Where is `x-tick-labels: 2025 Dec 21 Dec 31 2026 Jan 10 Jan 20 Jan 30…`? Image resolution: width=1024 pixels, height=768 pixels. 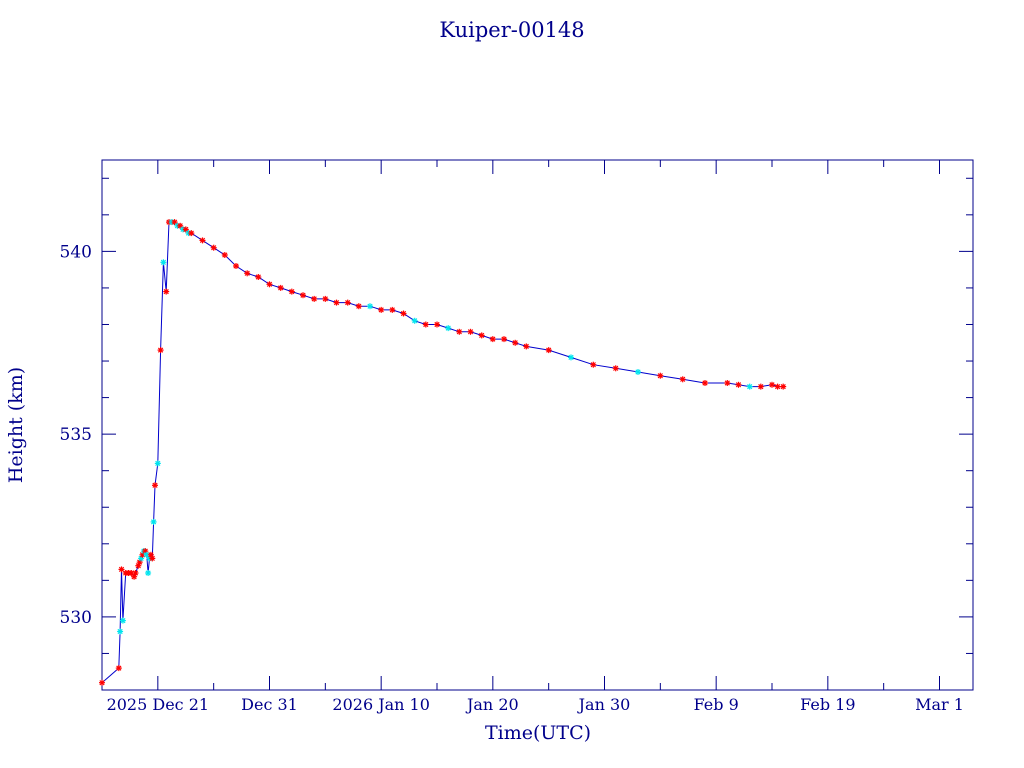
x-tick-labels: 2025 Dec 21 Dec 31 2026 Jan 10 Jan 20 Jan 30… is located at coordinates (535, 704).